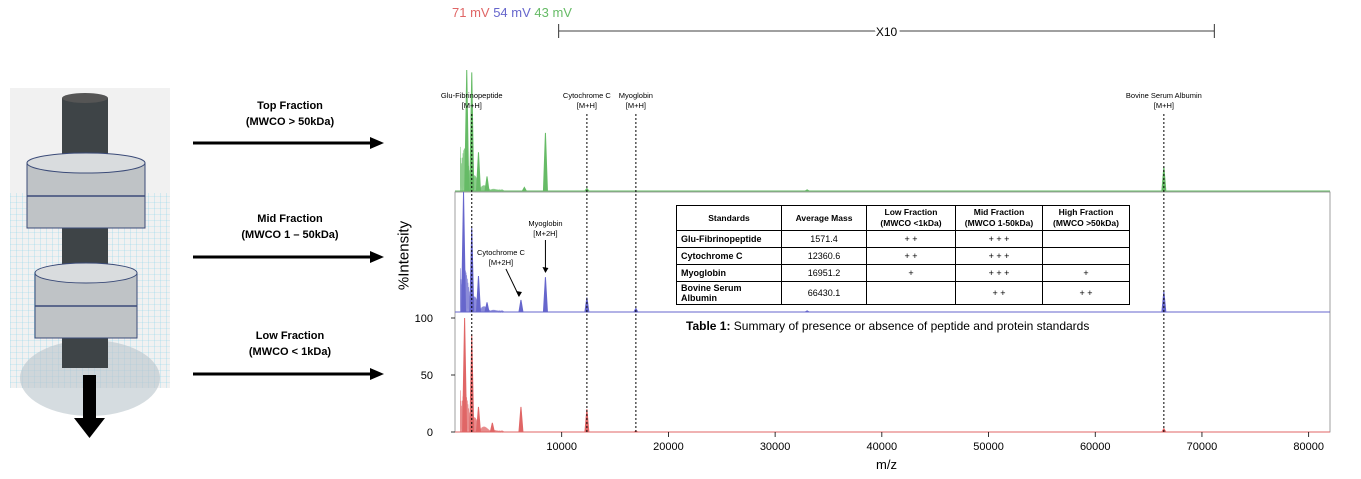 Image resolution: width=1361 pixels, height=479 pixels. I want to click on fraction-top-mwco: (MWCO > 50kDa), so click(290, 122).